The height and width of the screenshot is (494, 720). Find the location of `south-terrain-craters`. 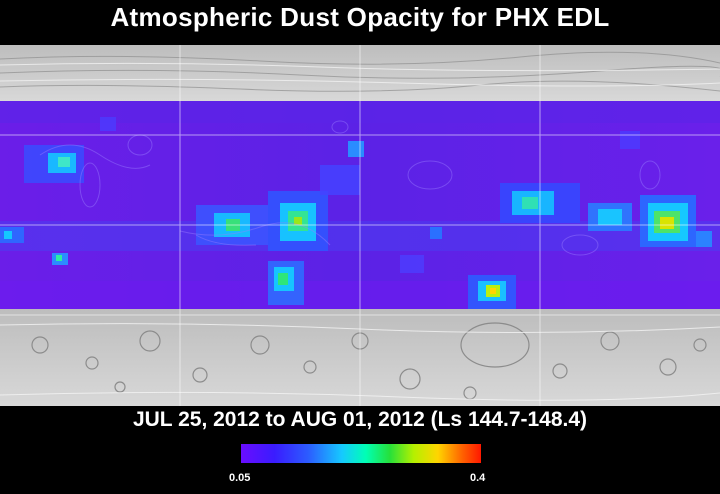

south-terrain-craters is located at coordinates (369, 361).